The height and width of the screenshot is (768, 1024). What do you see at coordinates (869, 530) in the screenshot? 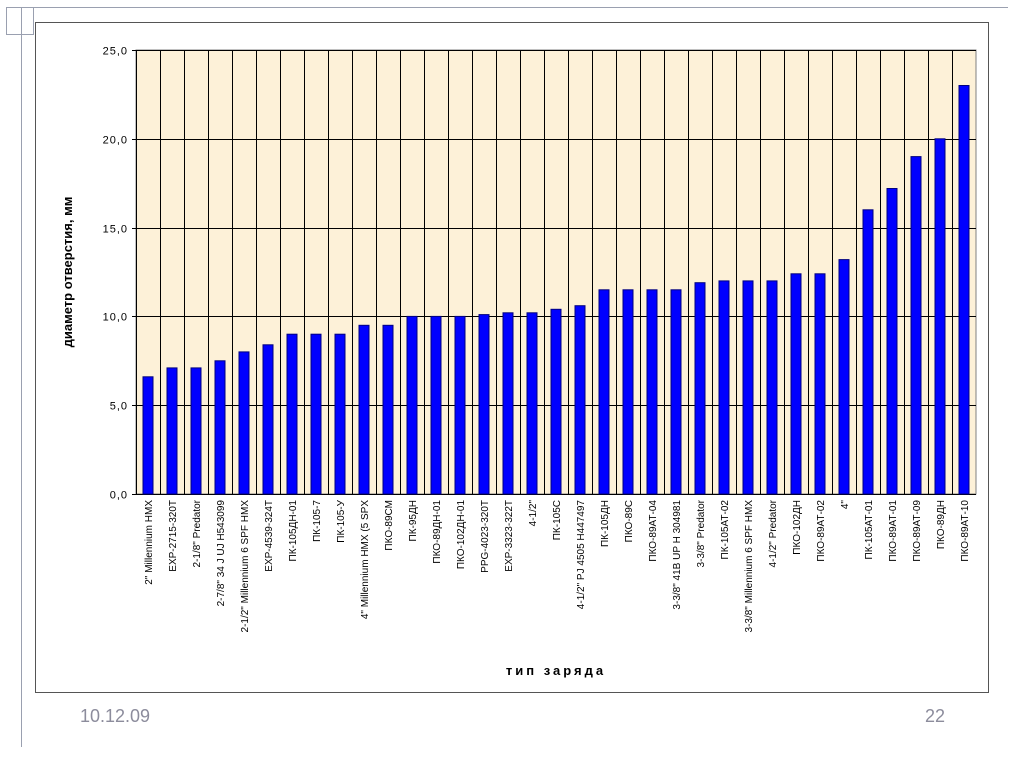
I see `x-tick-label: ПК-105АТ-01` at bounding box center [869, 530].